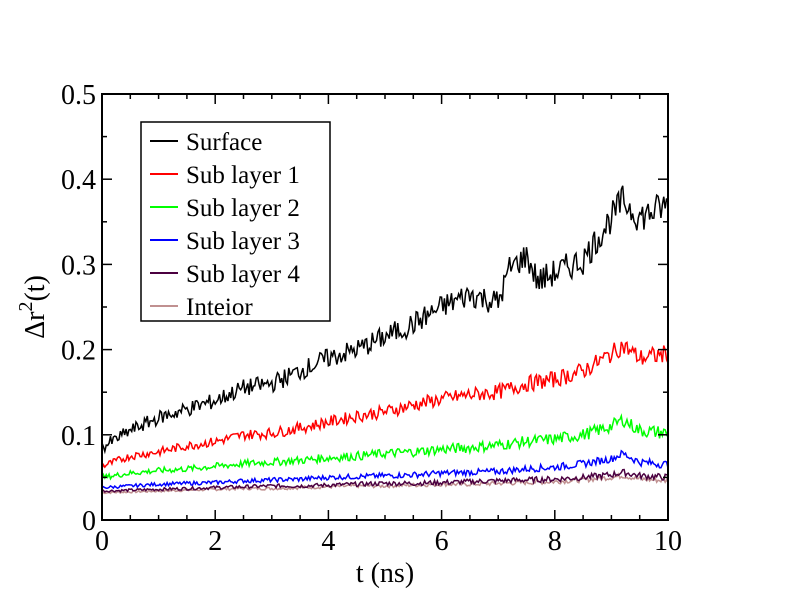  Describe the element at coordinates (89, 521) in the screenshot. I see `y-tick-label: 0` at that location.